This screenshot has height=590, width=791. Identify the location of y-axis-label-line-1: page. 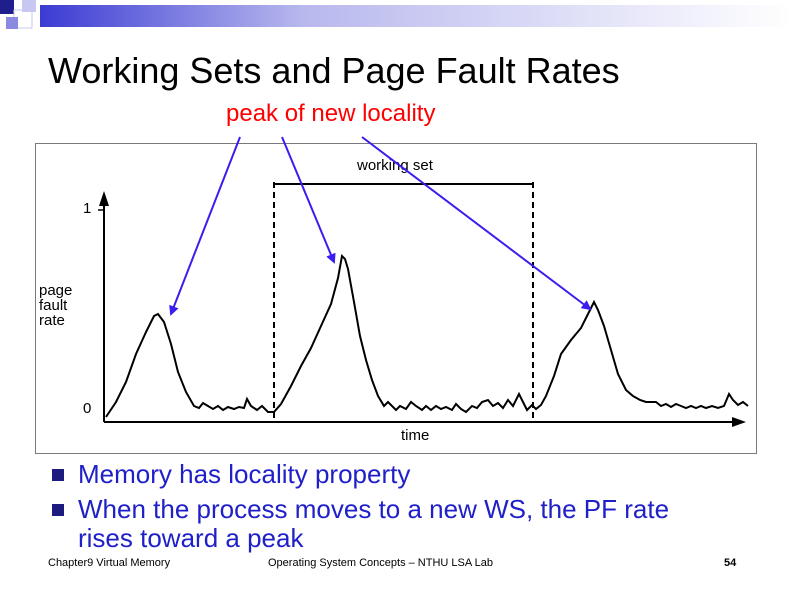
(56, 290).